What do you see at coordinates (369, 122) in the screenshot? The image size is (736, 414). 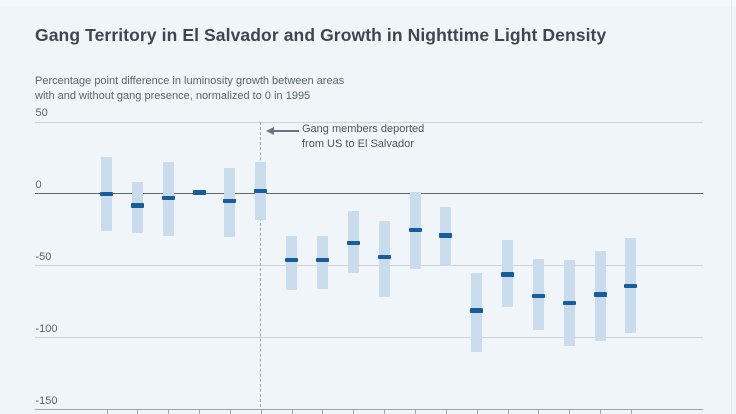 I see `gridline-y50` at bounding box center [369, 122].